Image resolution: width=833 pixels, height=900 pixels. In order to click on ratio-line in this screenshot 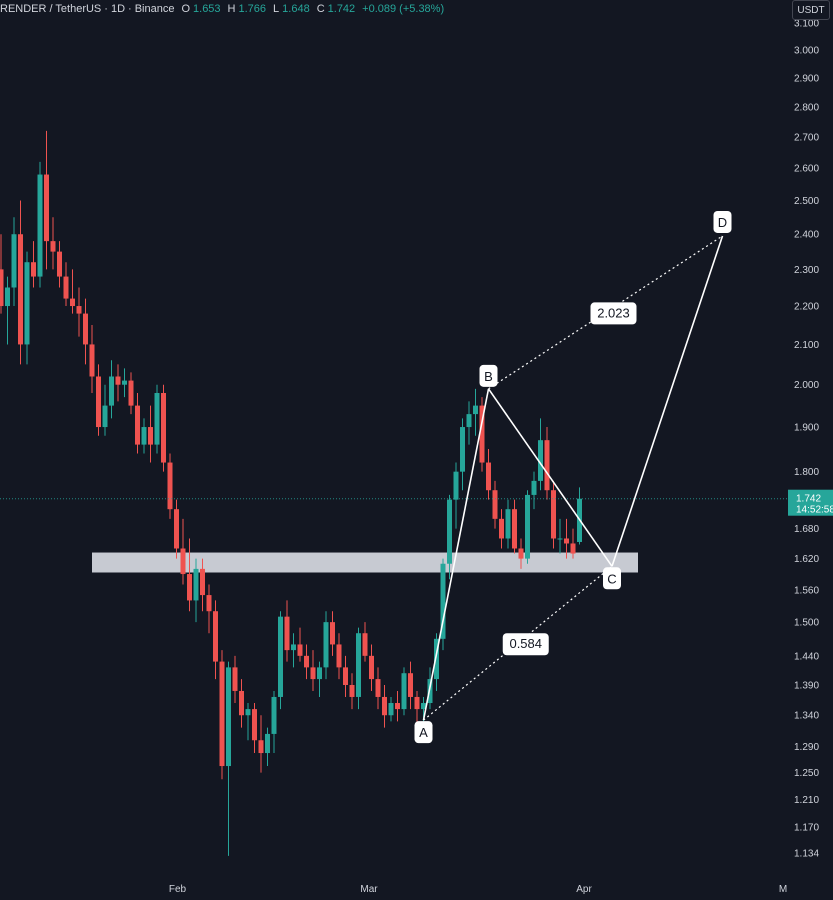, I will do `click(605, 312)`.